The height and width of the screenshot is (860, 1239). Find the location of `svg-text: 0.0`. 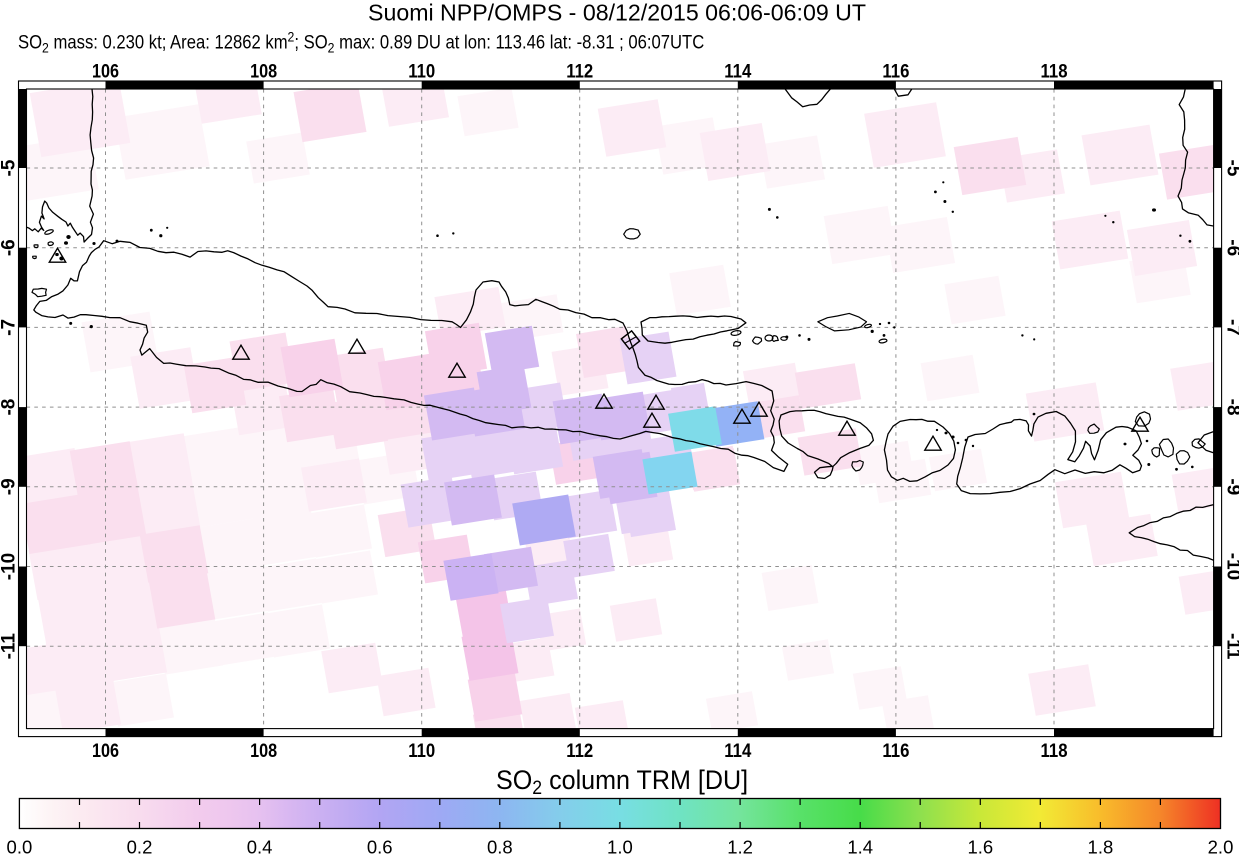

svg-text: 0.0 is located at coordinates (20, 846).